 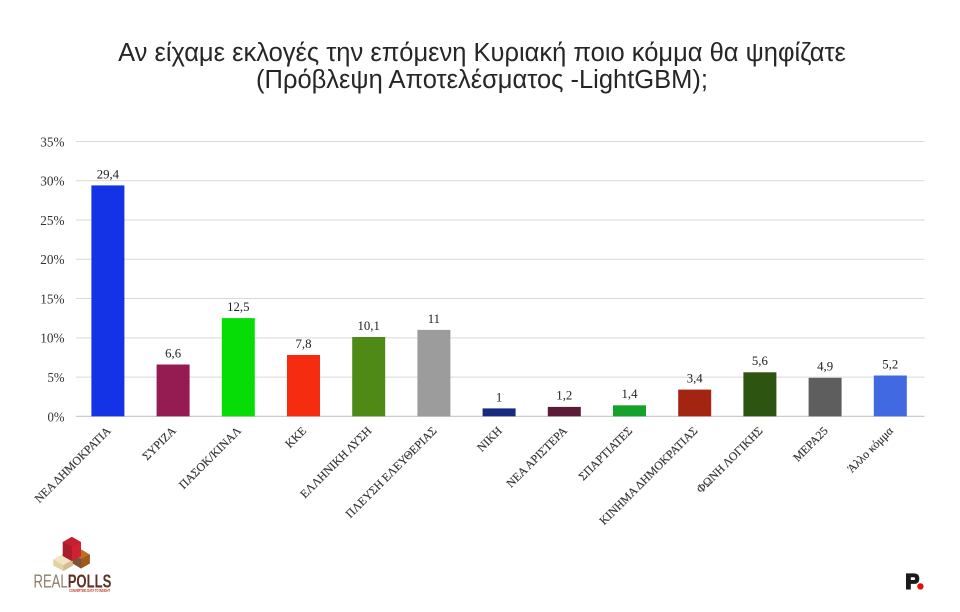 What do you see at coordinates (52, 260) in the screenshot?
I see `svg-text: 20%` at bounding box center [52, 260].